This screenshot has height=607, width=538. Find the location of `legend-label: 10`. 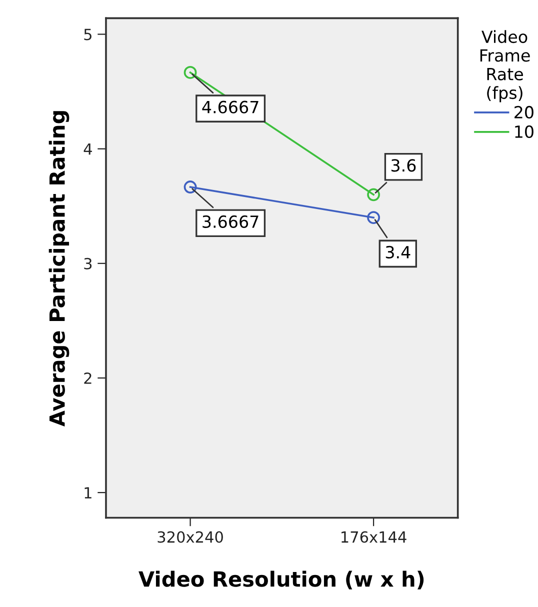

legend-label: 10 is located at coordinates (524, 131).